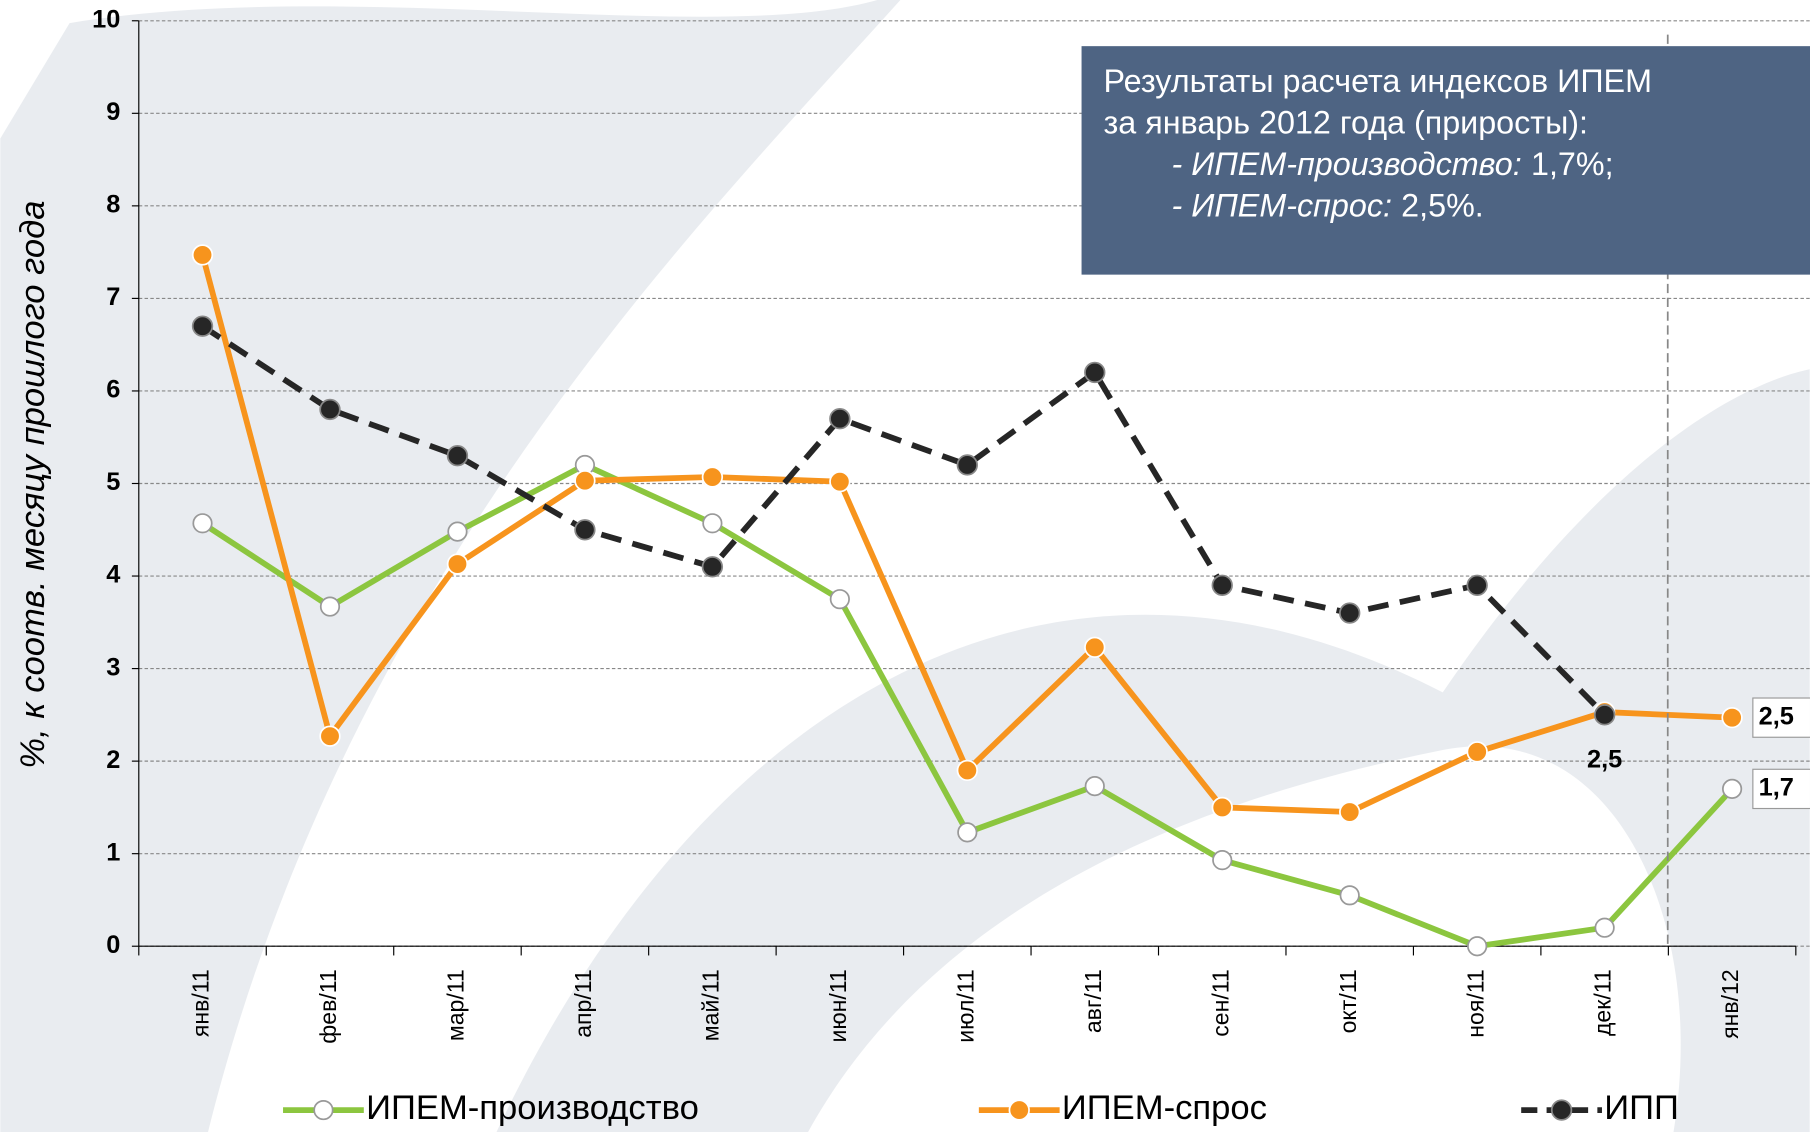  What do you see at coordinates (113, 297) in the screenshot?
I see `y-tick-label: 7` at bounding box center [113, 297].